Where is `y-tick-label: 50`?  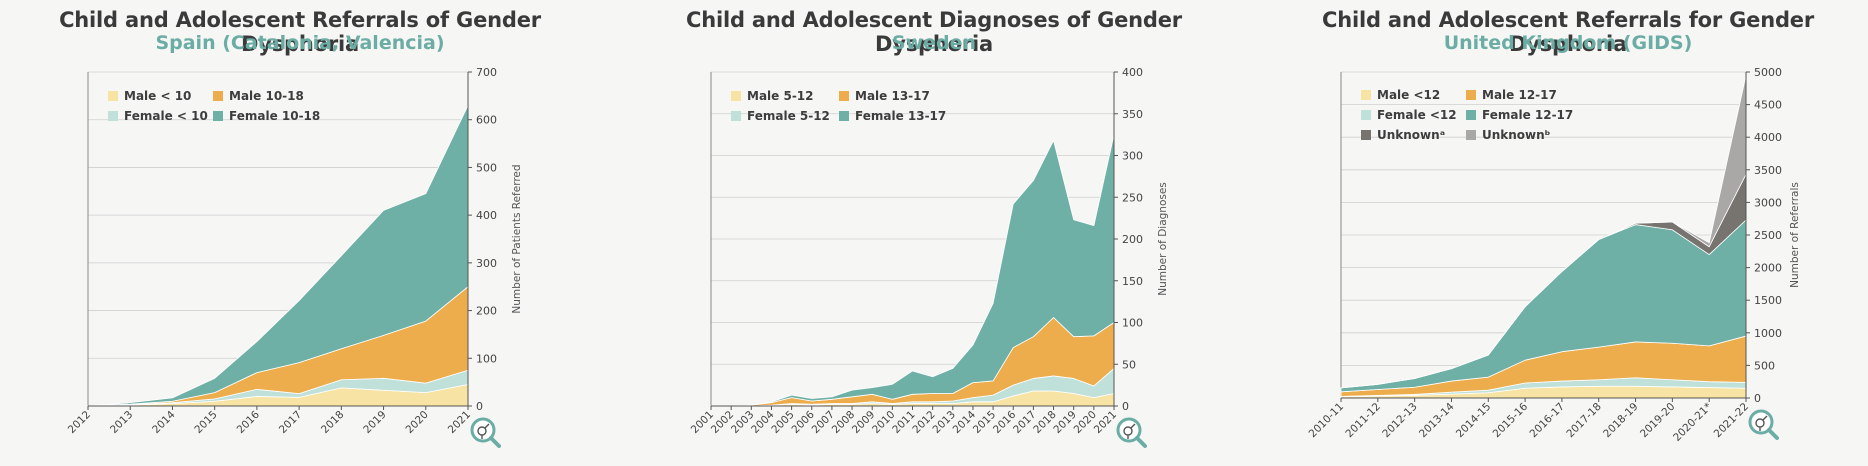
y-tick-label: 50 is located at coordinates (1129, 364).